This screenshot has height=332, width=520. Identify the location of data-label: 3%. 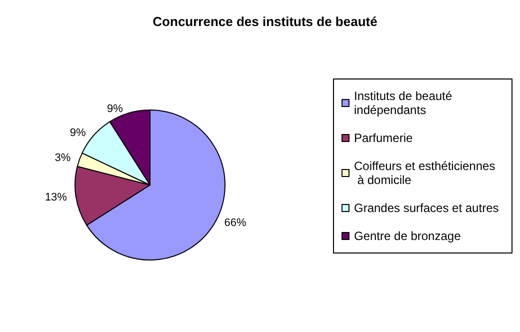
(62, 158).